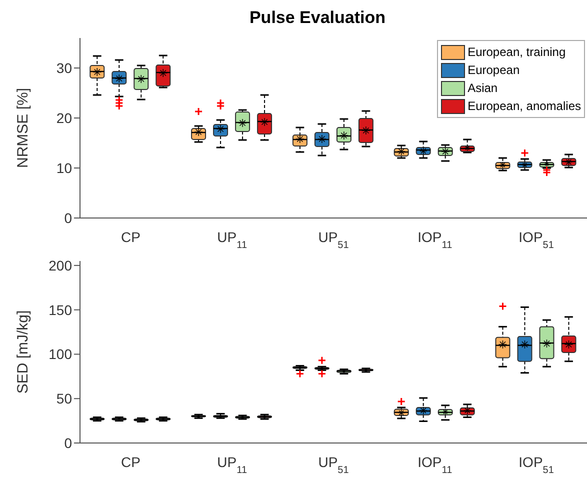 This screenshot has height=477, width=587. What do you see at coordinates (64, 398) in the screenshot?
I see `y-tick-label: 50` at bounding box center [64, 398].